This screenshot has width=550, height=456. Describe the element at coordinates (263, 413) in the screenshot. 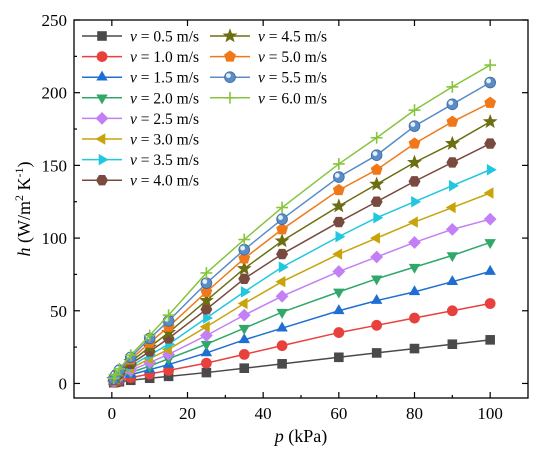

I see `x-tick-label: 40` at that location.